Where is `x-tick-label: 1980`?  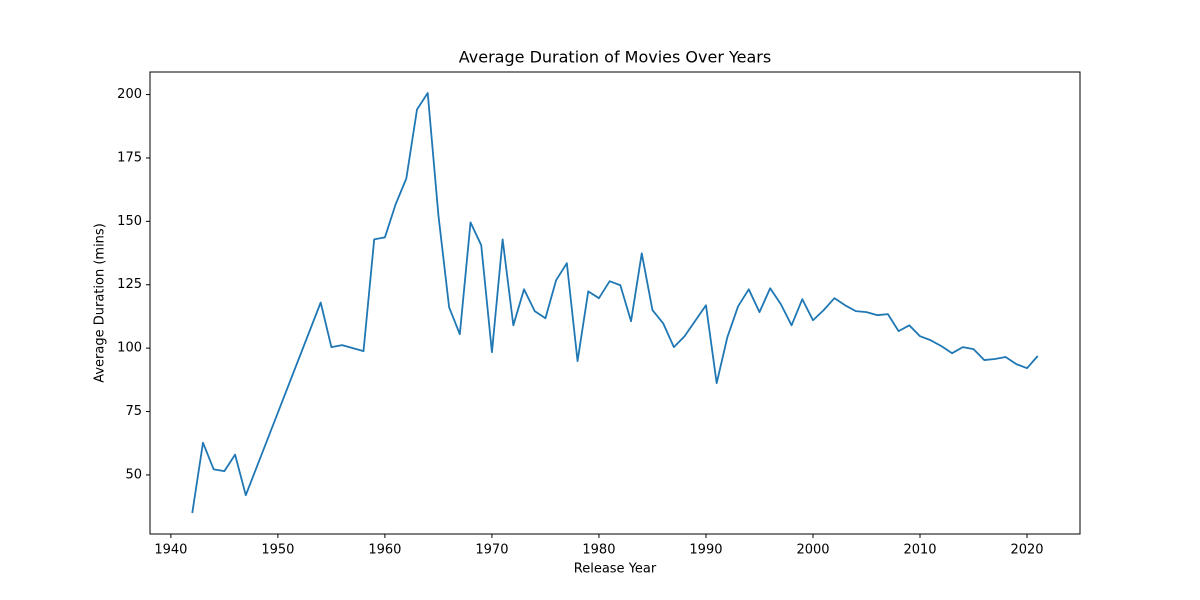 x-tick-label: 1980 is located at coordinates (598, 550).